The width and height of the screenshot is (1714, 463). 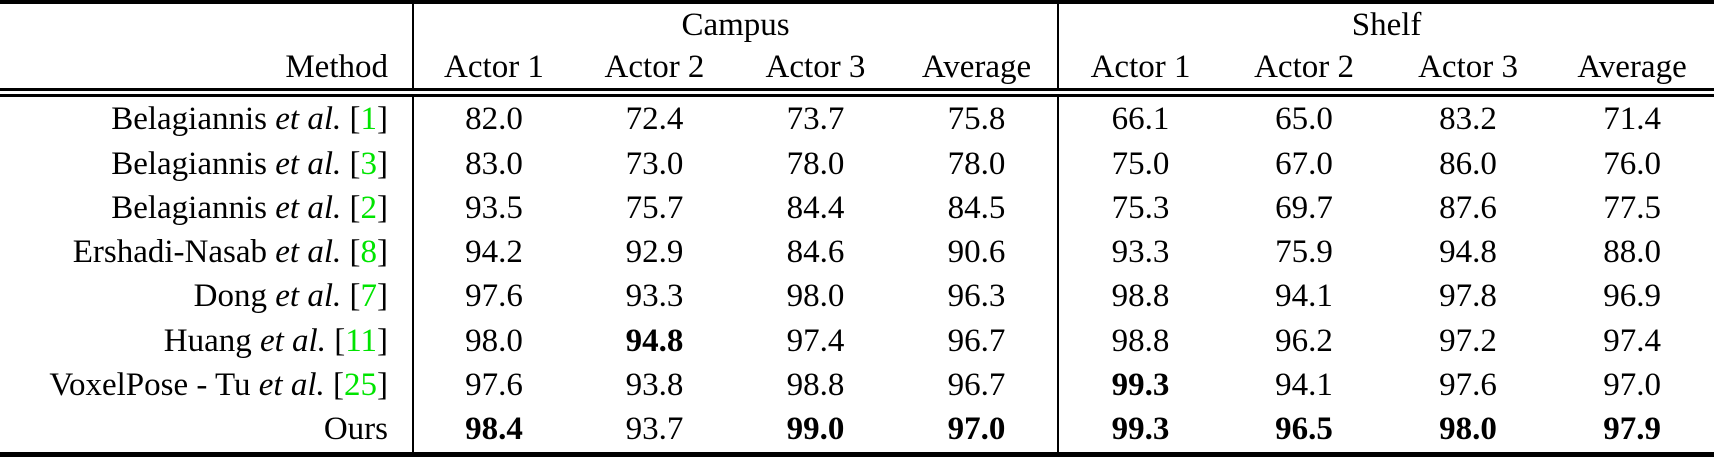 I want to click on metric-cell: 93.7, so click(x=654, y=432).